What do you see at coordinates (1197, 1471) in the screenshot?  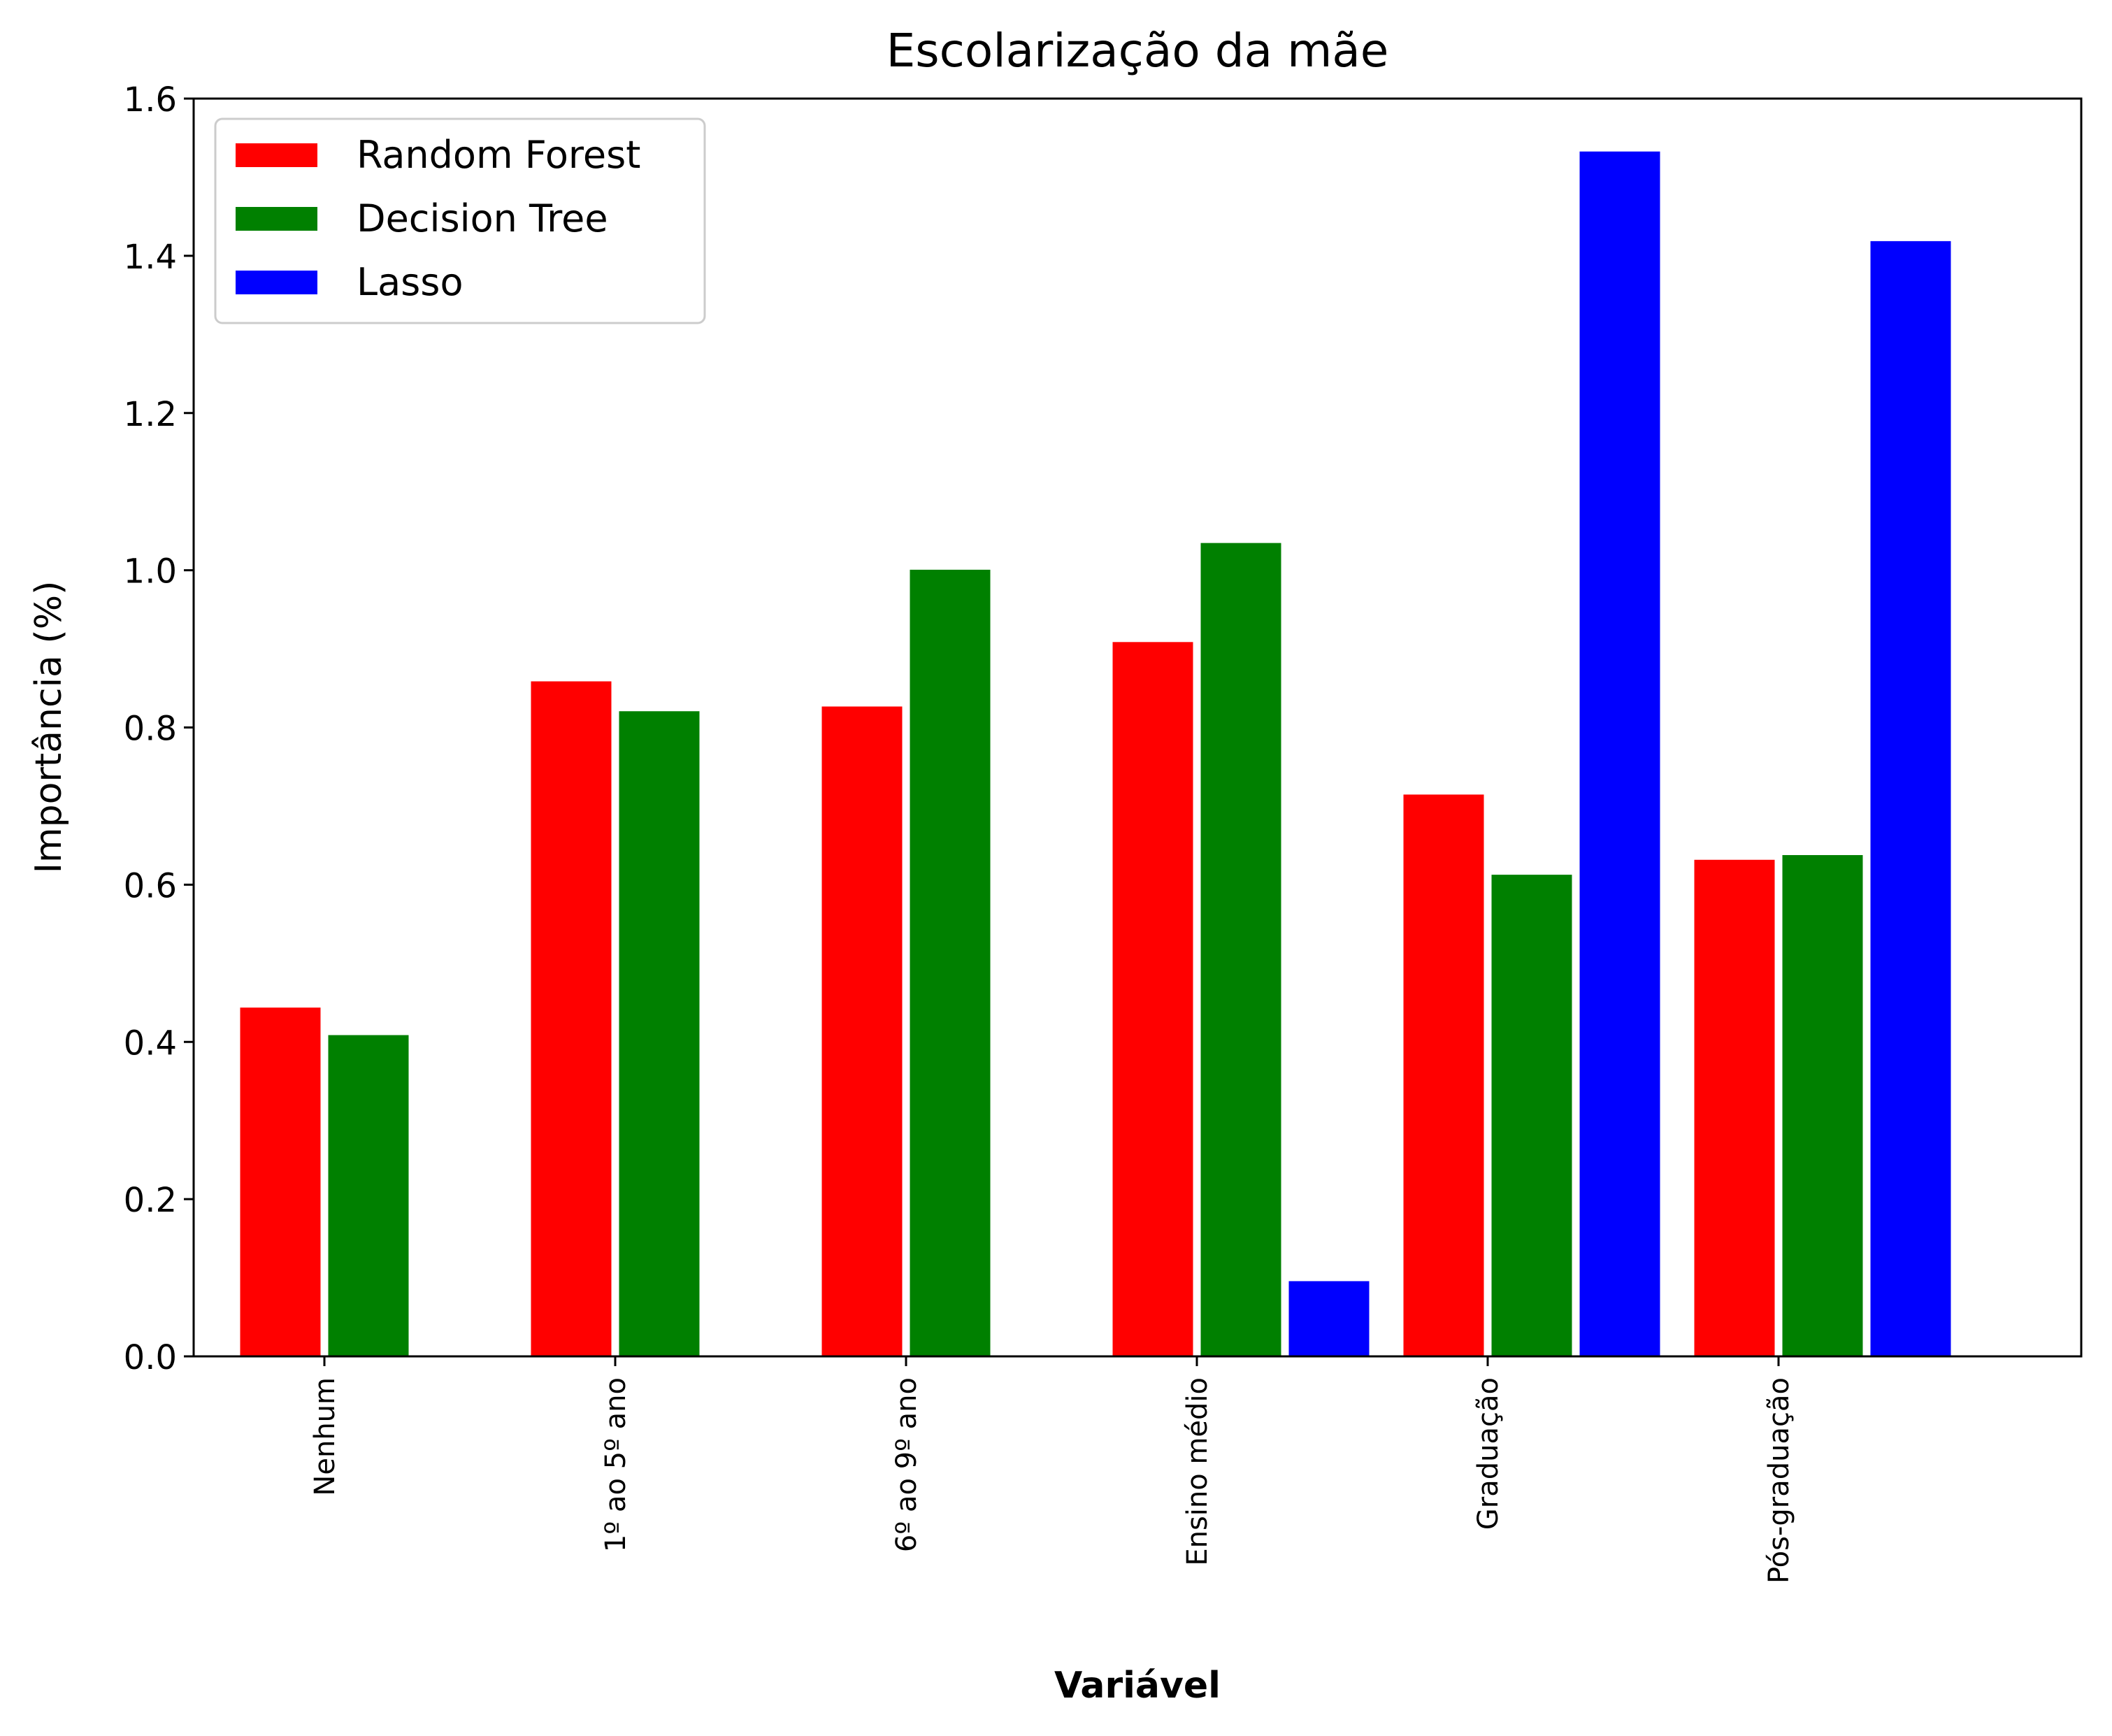 I see `x-tick-label: Ensino médio` at bounding box center [1197, 1471].